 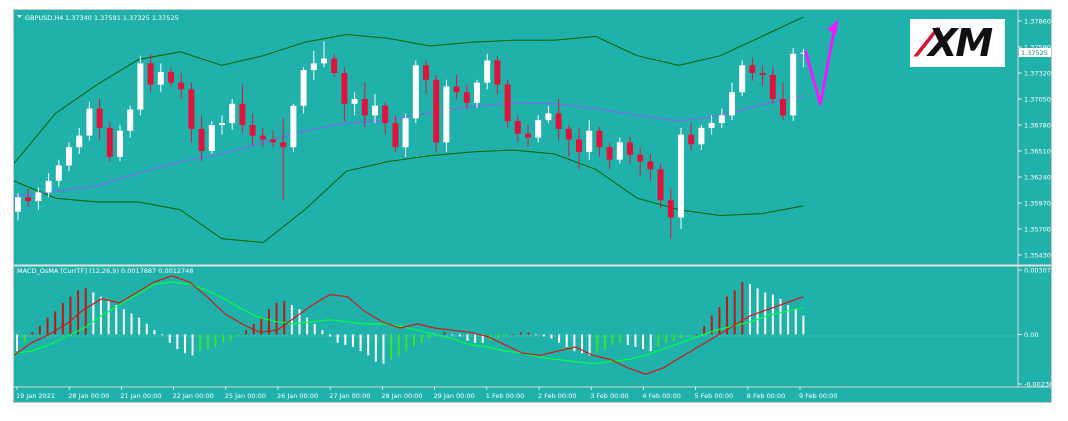 I want to click on time-tick-label: 29 Jan 00:00, so click(x=454, y=396).